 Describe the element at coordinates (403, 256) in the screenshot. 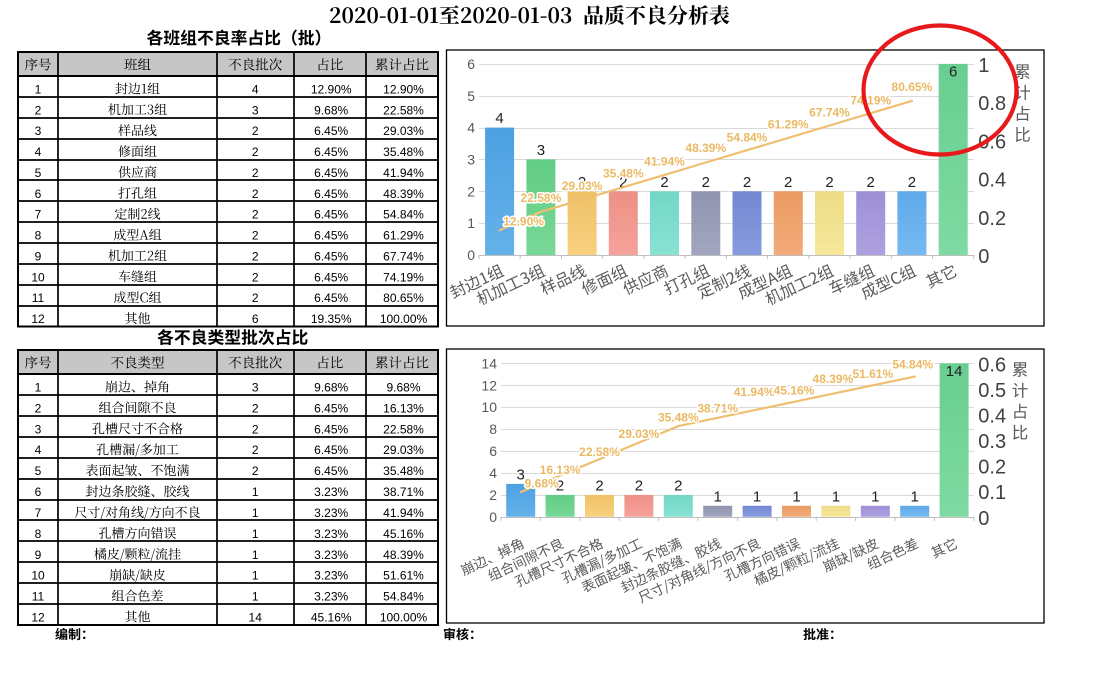

I see `svg-text: 67.74%` at that location.